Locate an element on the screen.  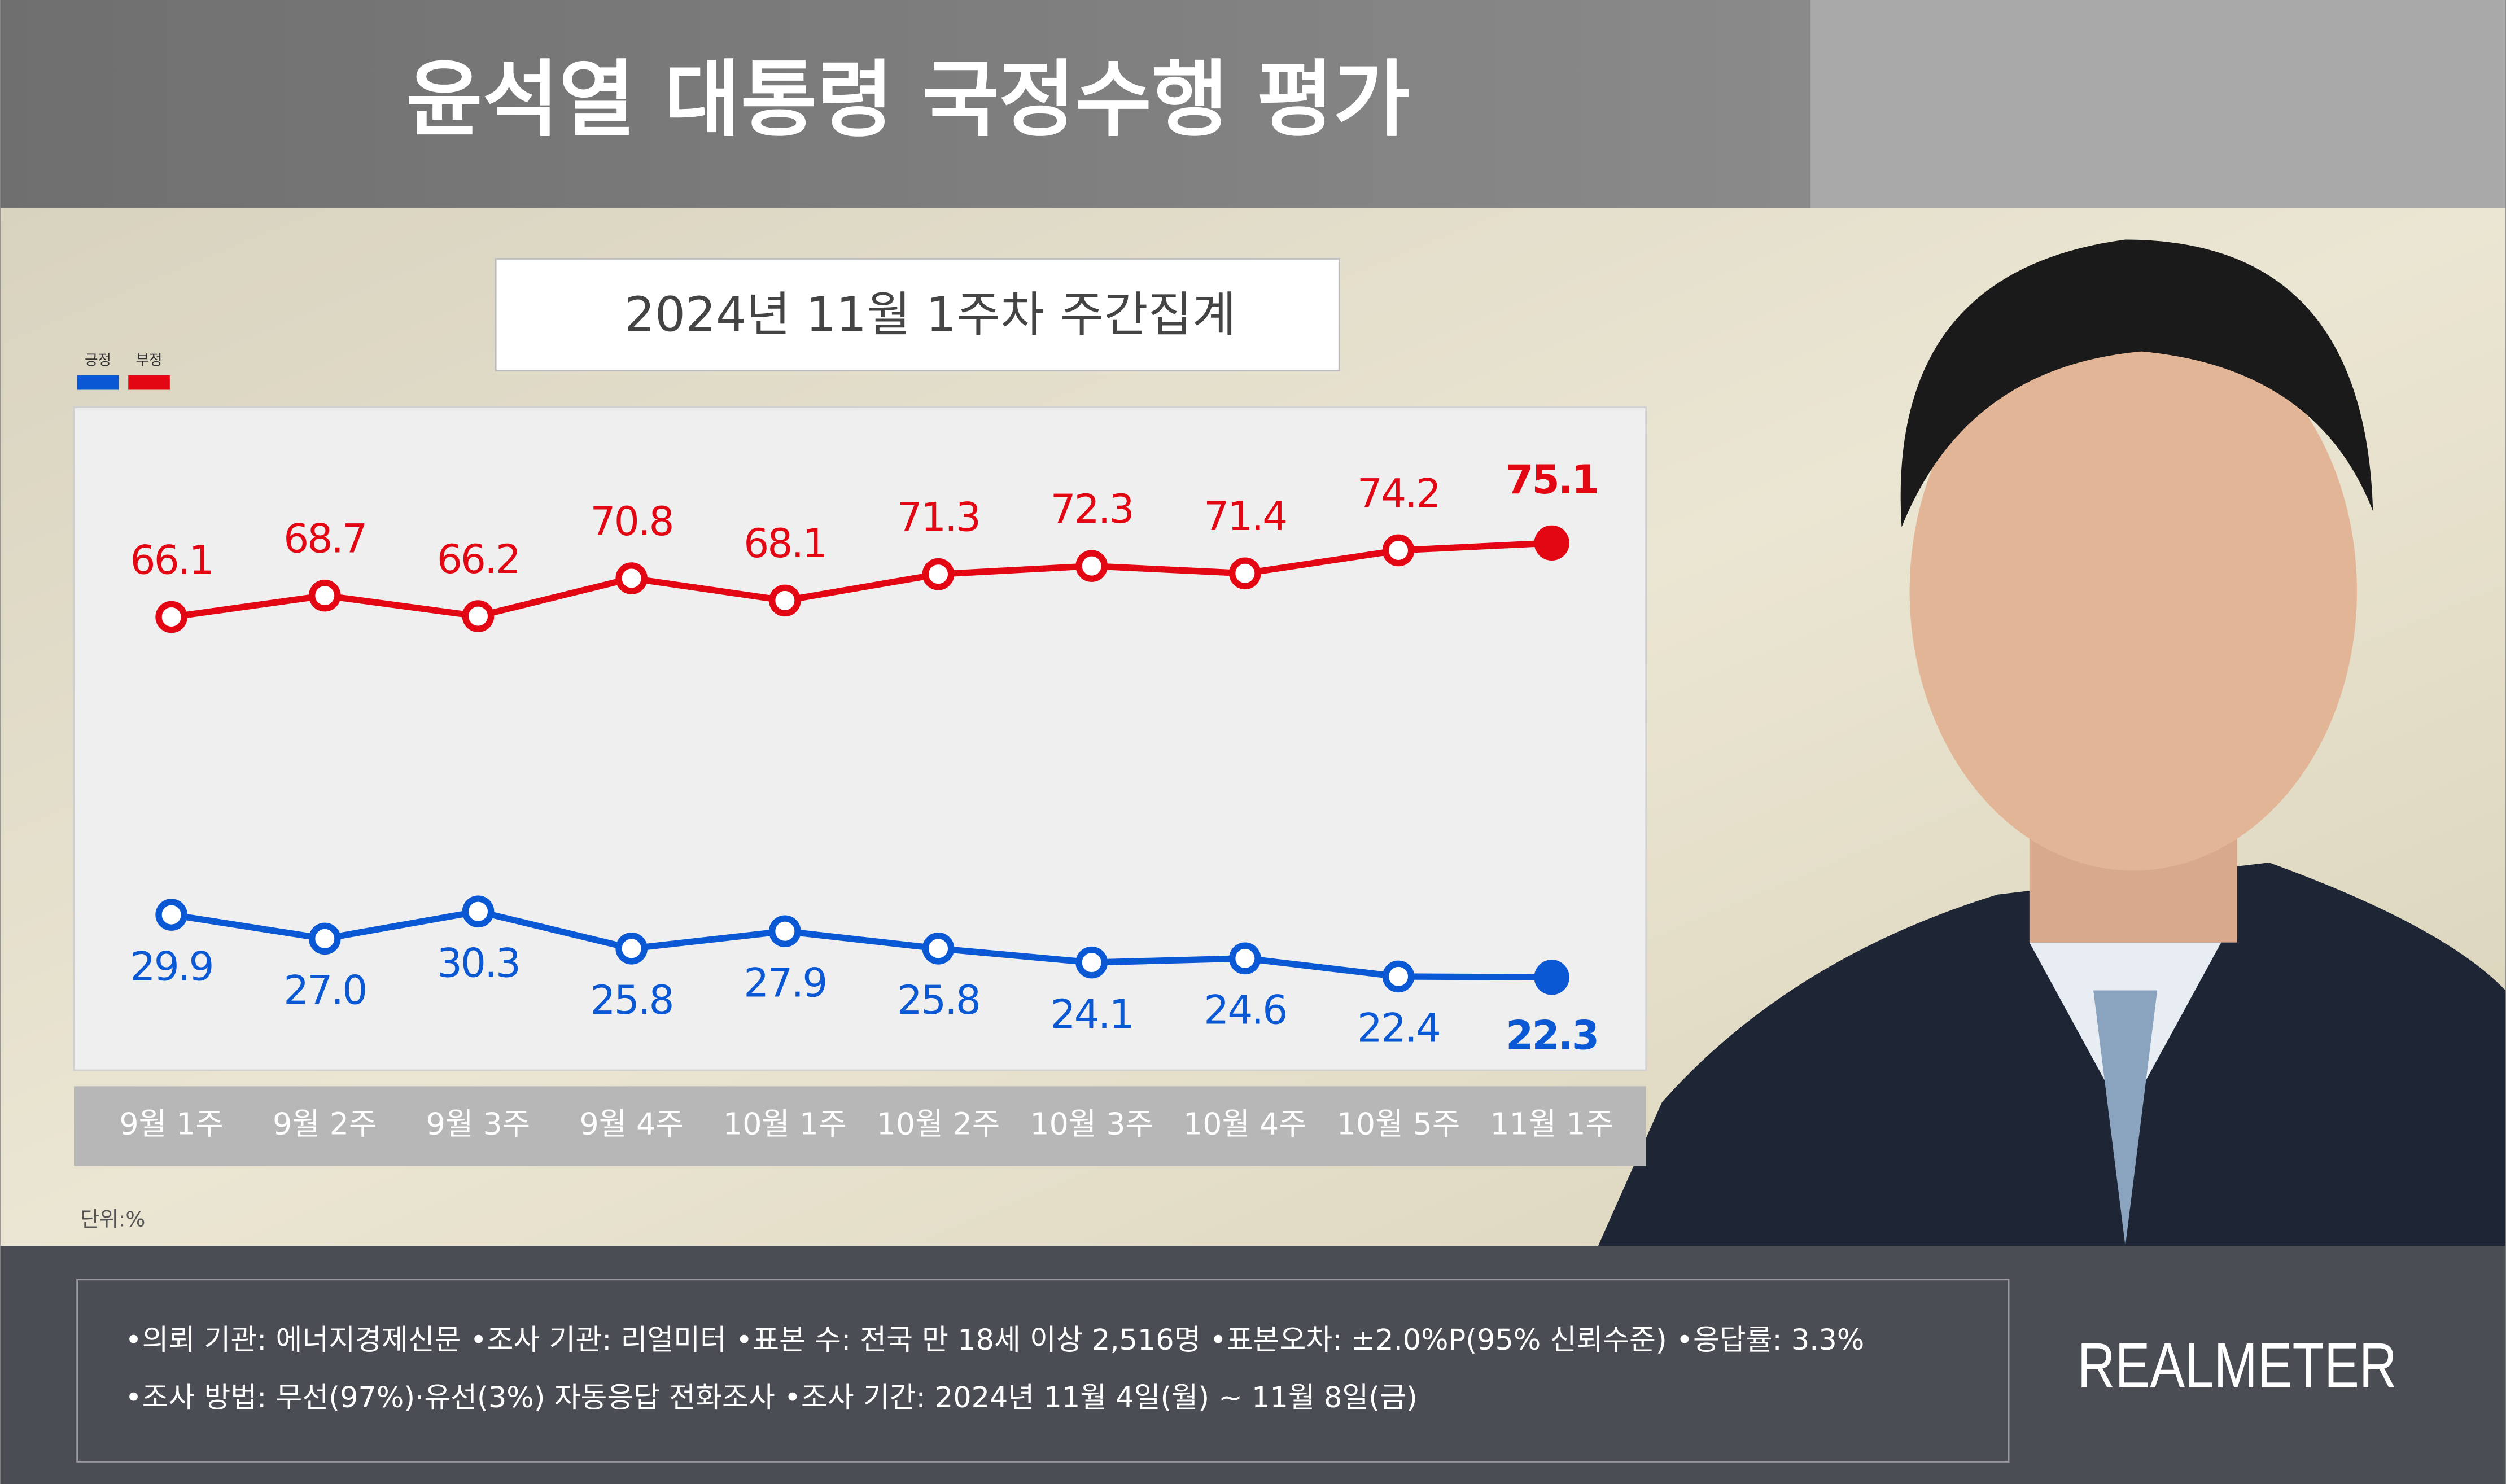
value-label: 27.9 is located at coordinates (785, 982).